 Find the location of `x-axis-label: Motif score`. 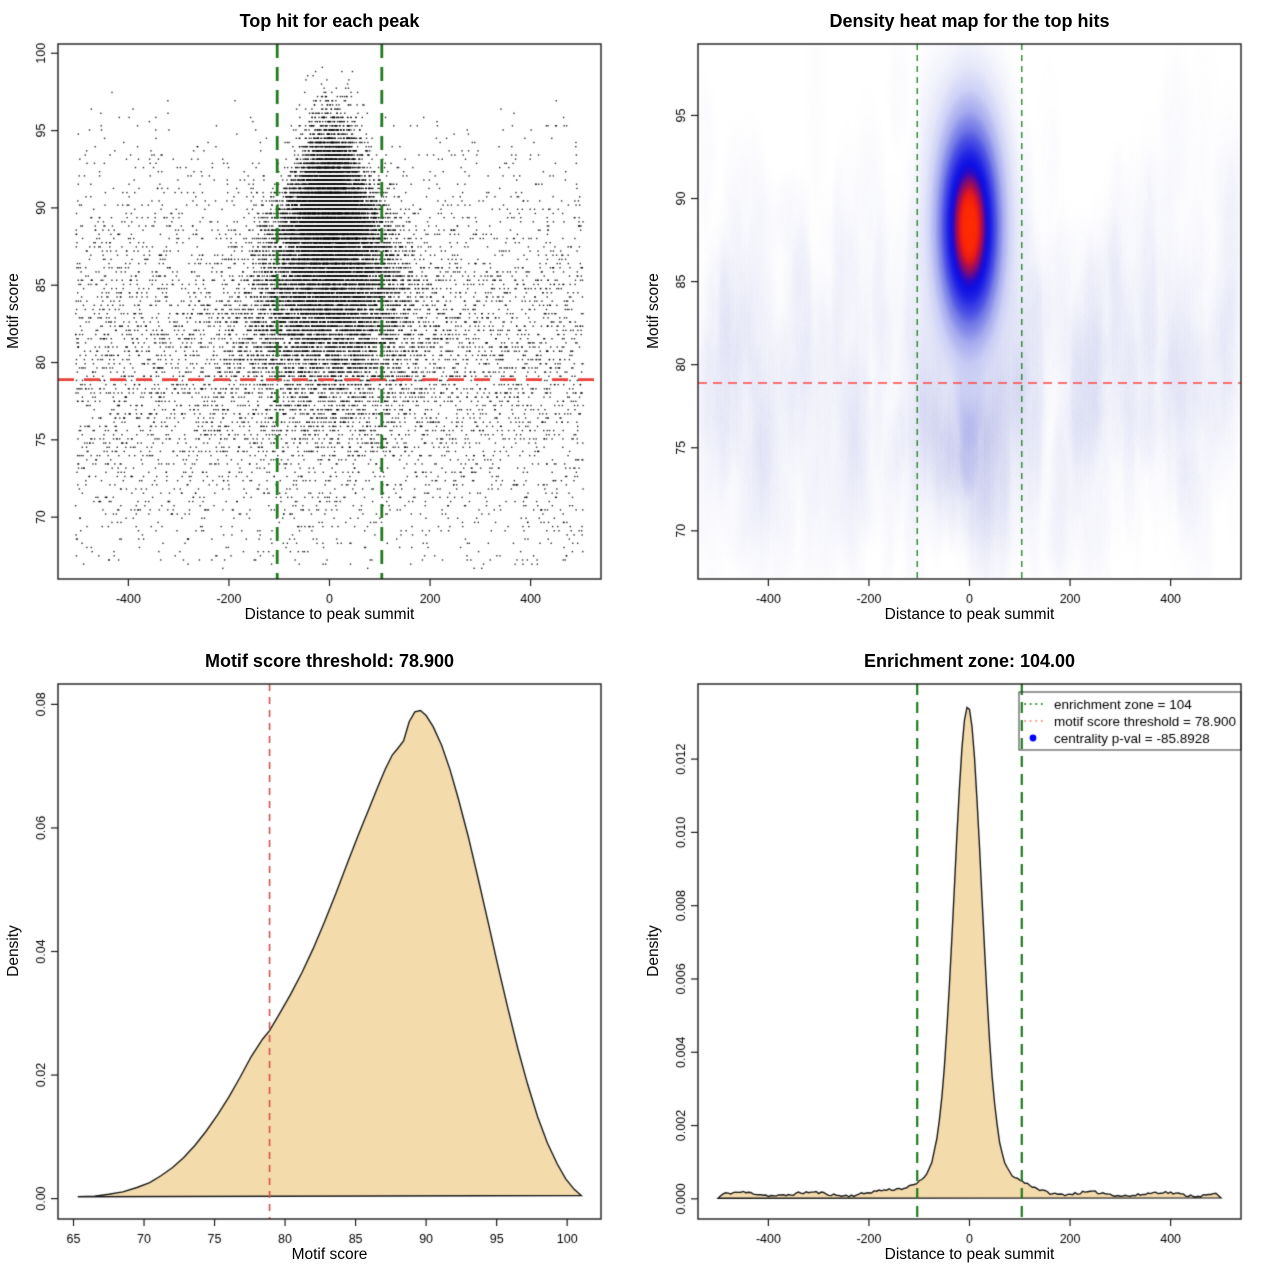

x-axis-label: Motif score is located at coordinates (329, 1254).